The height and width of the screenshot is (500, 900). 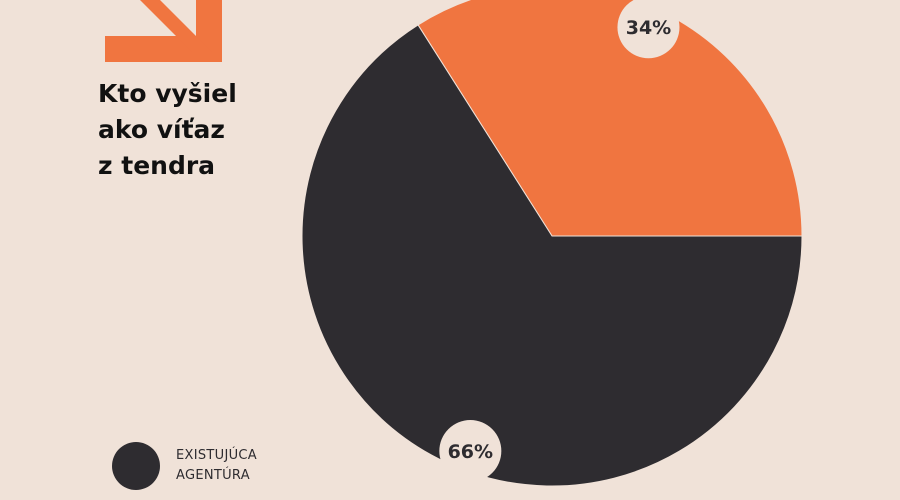 What do you see at coordinates (167, 93) in the screenshot?
I see `chart-title-line-1: Kto vyšiel` at bounding box center [167, 93].